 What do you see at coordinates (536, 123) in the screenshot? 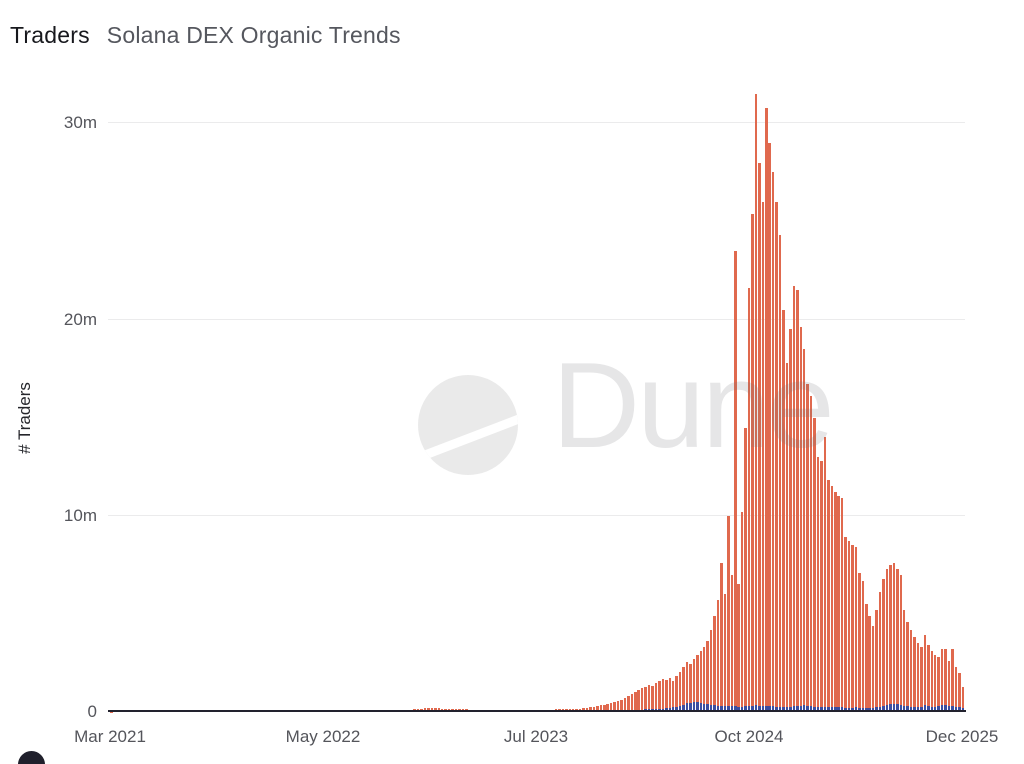
I see `gridline` at bounding box center [536, 123].